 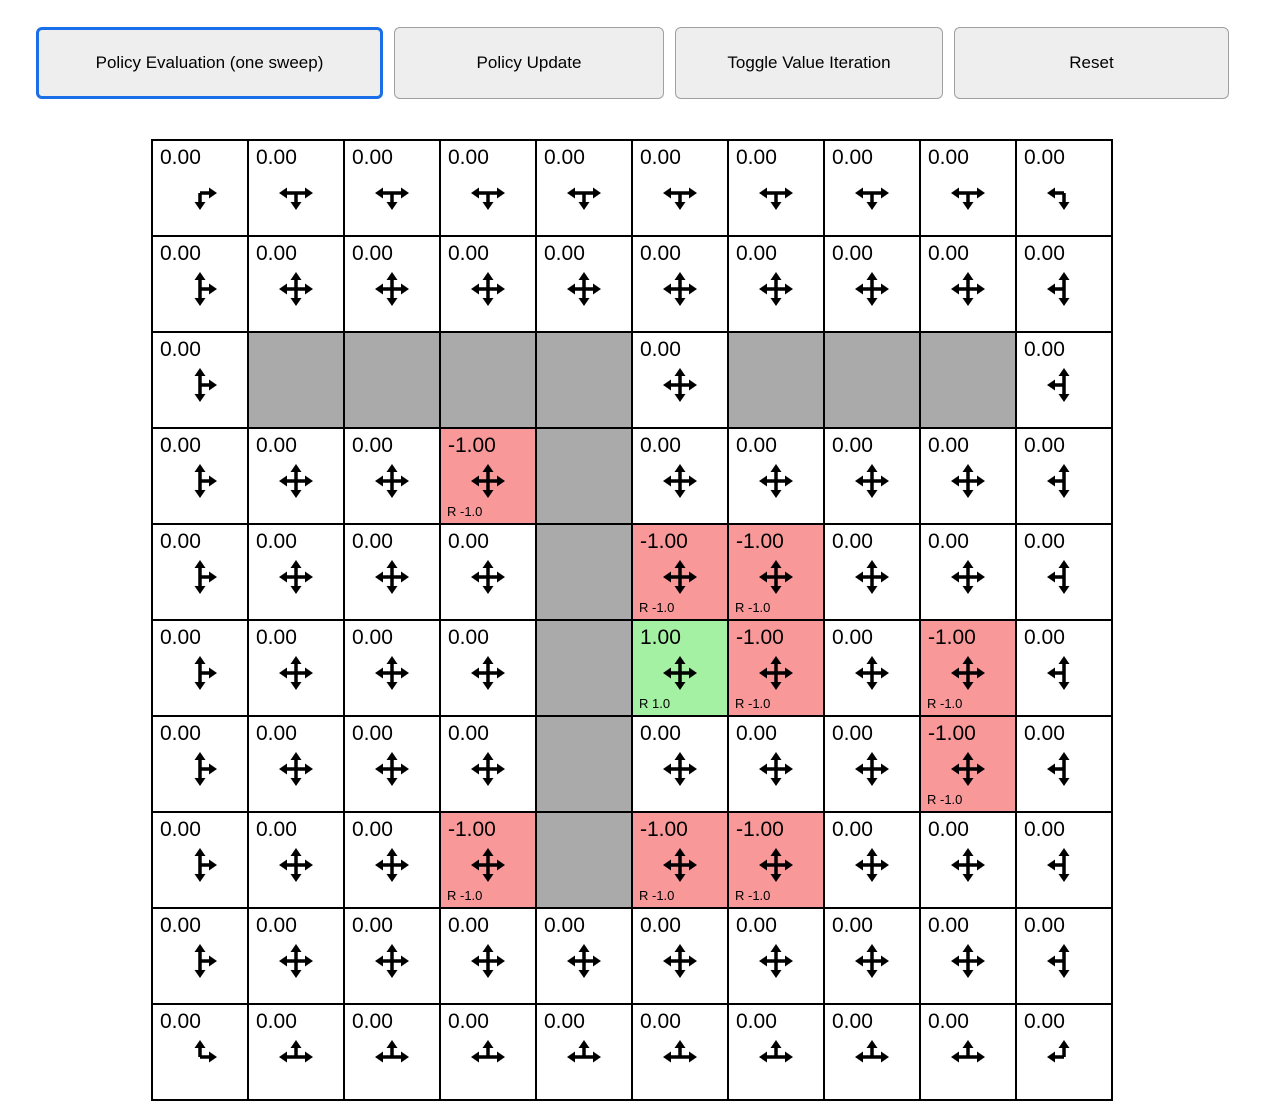 What do you see at coordinates (209, 63) in the screenshot?
I see `policy-evaluation-button: Policy Evaluation (one sweep)` at bounding box center [209, 63].